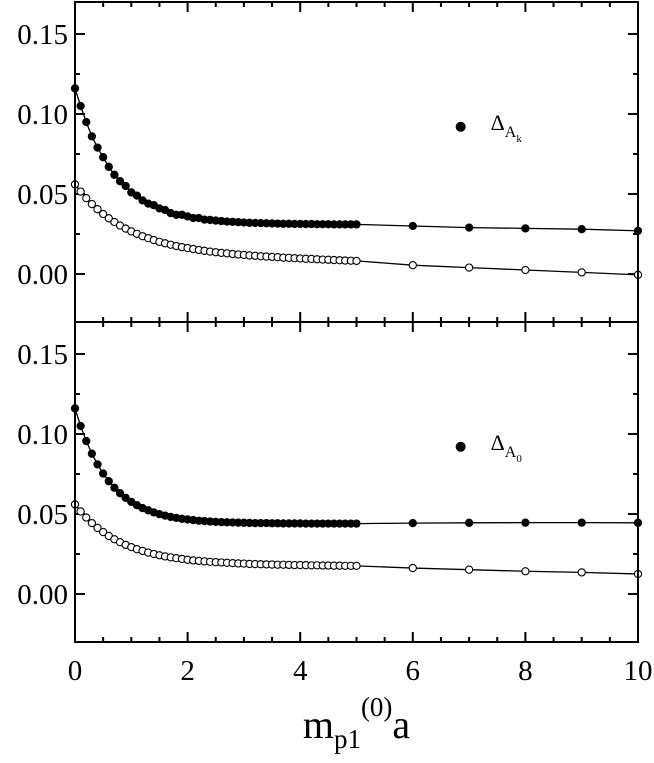 The height and width of the screenshot is (763, 654). What do you see at coordinates (75, 671) in the screenshot?
I see `x-tick-label: 0` at bounding box center [75, 671].